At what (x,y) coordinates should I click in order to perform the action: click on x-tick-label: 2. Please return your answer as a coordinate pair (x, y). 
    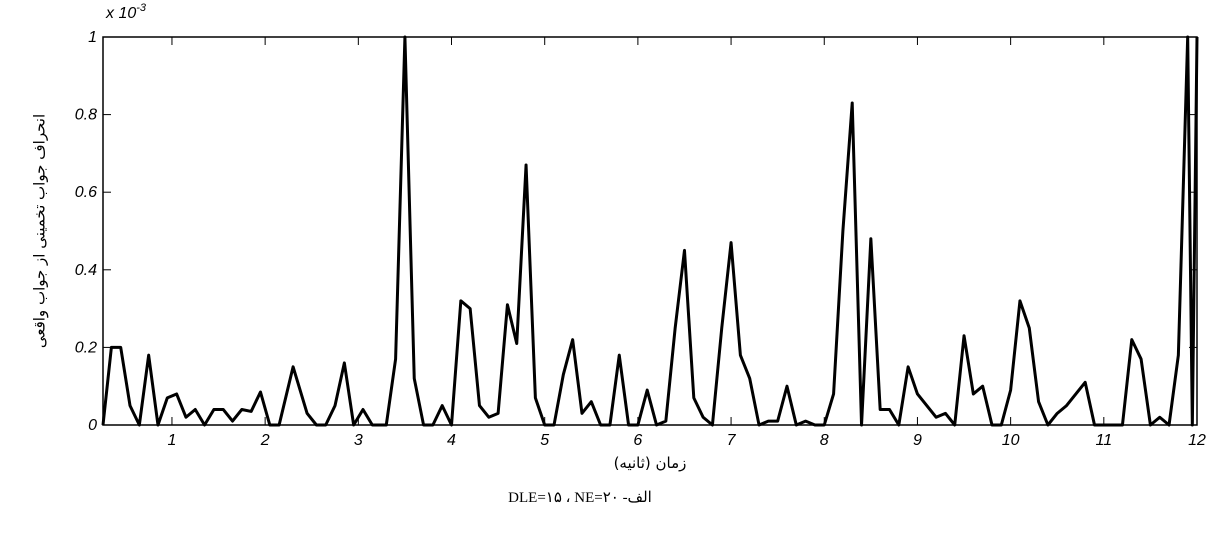
    Looking at the image, I should click on (265, 440).